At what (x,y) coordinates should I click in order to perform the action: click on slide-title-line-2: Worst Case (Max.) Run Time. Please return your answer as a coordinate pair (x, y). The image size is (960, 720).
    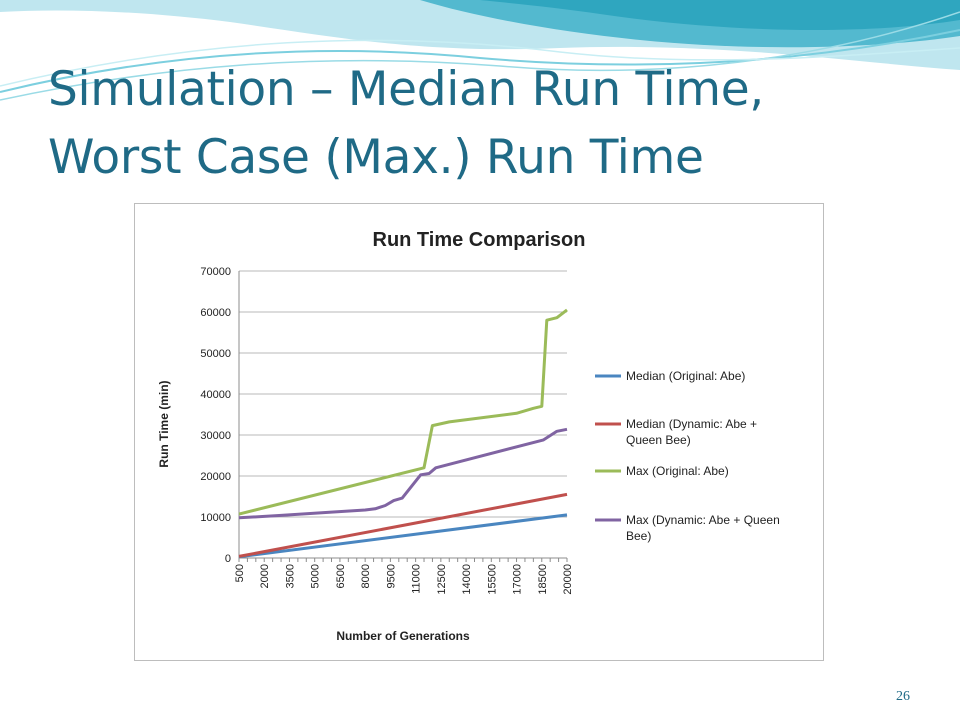
    Looking at the image, I should click on (376, 157).